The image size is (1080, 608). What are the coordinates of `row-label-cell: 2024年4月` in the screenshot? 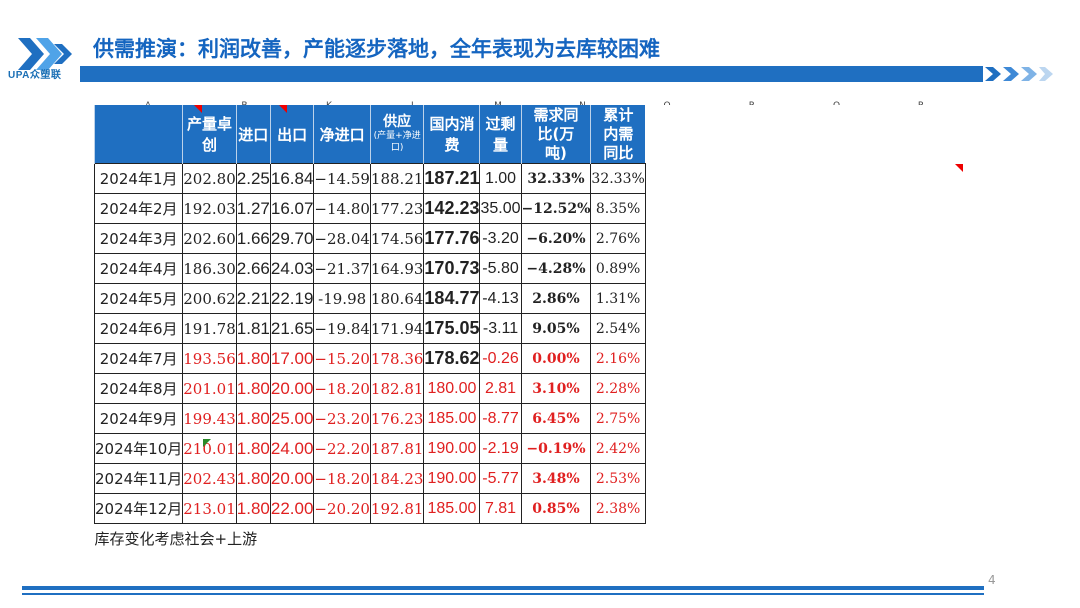 It's located at (138, 268).